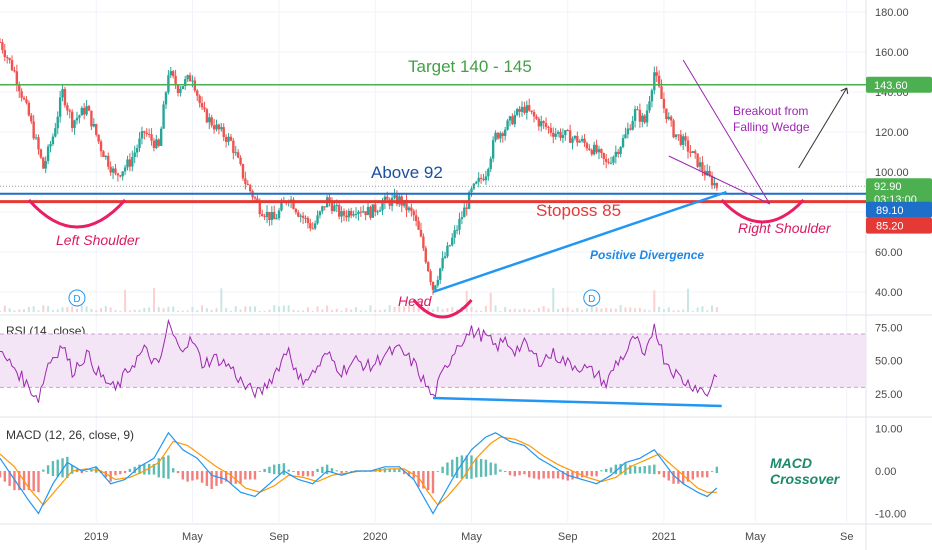 This screenshot has height=550, width=932. I want to click on x-axis-tick: Sep, so click(568, 537).